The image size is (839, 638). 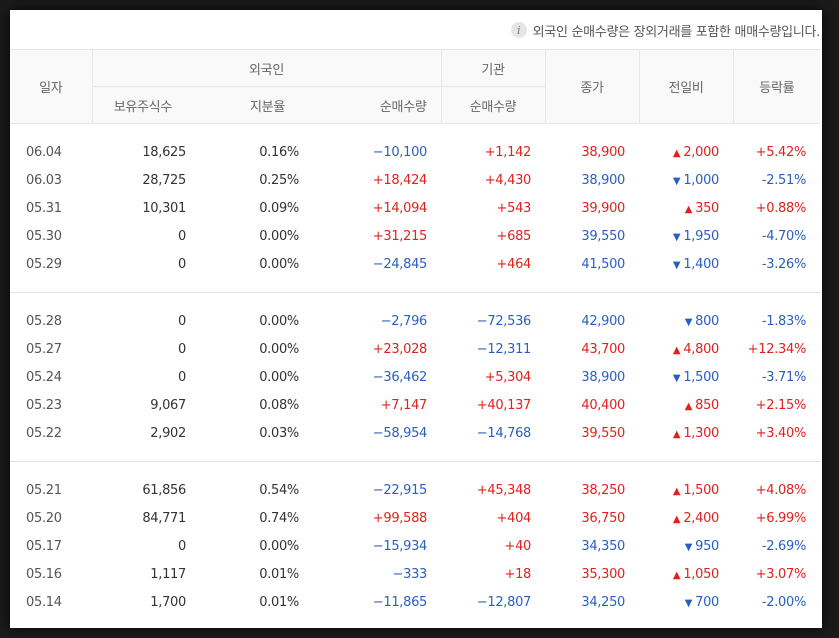 I want to click on cell-date: 05.14, so click(x=44, y=602).